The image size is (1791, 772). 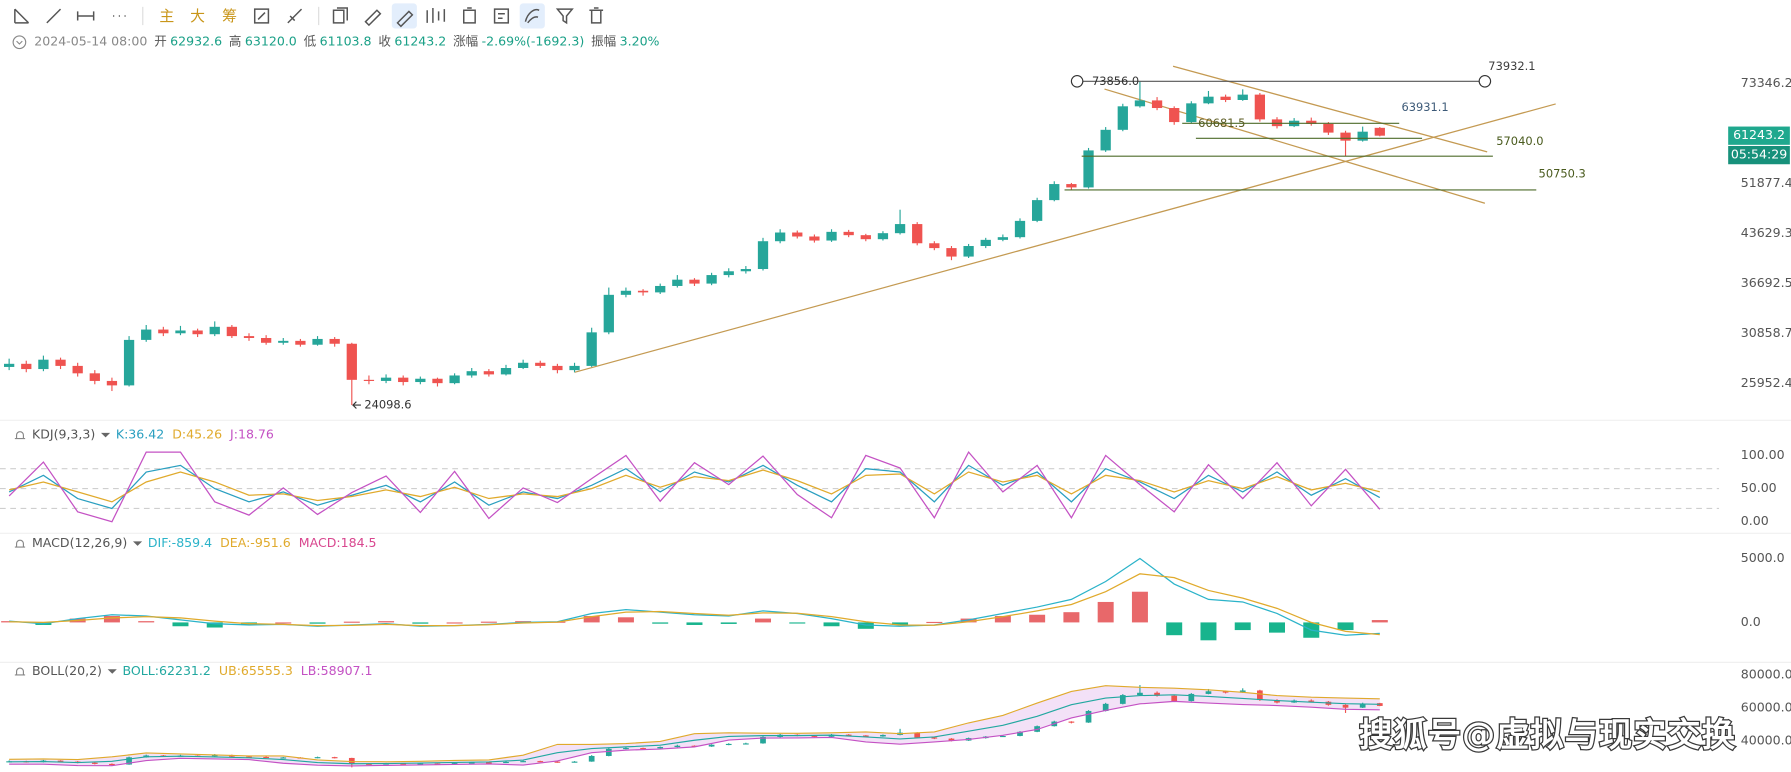 What do you see at coordinates (1077, 81) in the screenshot?
I see `level-handle` at bounding box center [1077, 81].